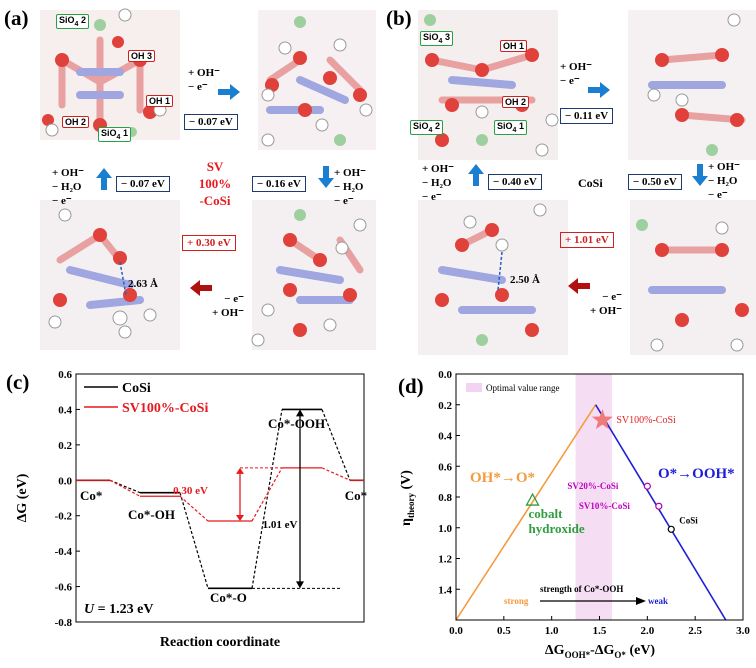 The image size is (756, 668). I want to click on energy-box-step1-a: − 0.07 eV, so click(211, 122).